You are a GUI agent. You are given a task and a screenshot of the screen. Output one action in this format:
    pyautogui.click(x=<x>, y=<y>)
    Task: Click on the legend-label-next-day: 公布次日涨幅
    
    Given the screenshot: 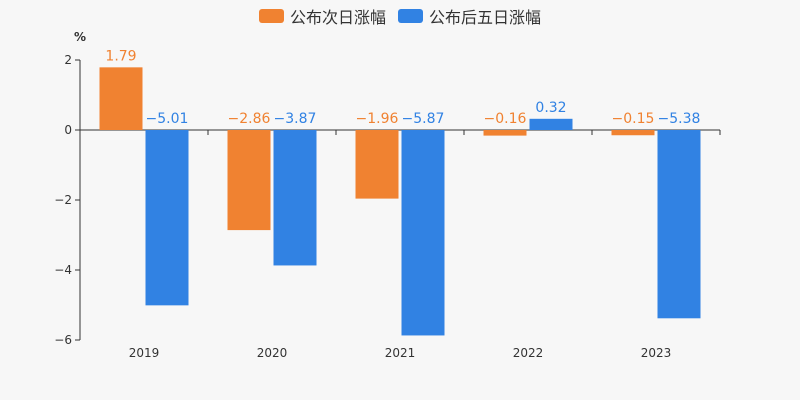 What is the action you would take?
    pyautogui.click(x=337, y=17)
    